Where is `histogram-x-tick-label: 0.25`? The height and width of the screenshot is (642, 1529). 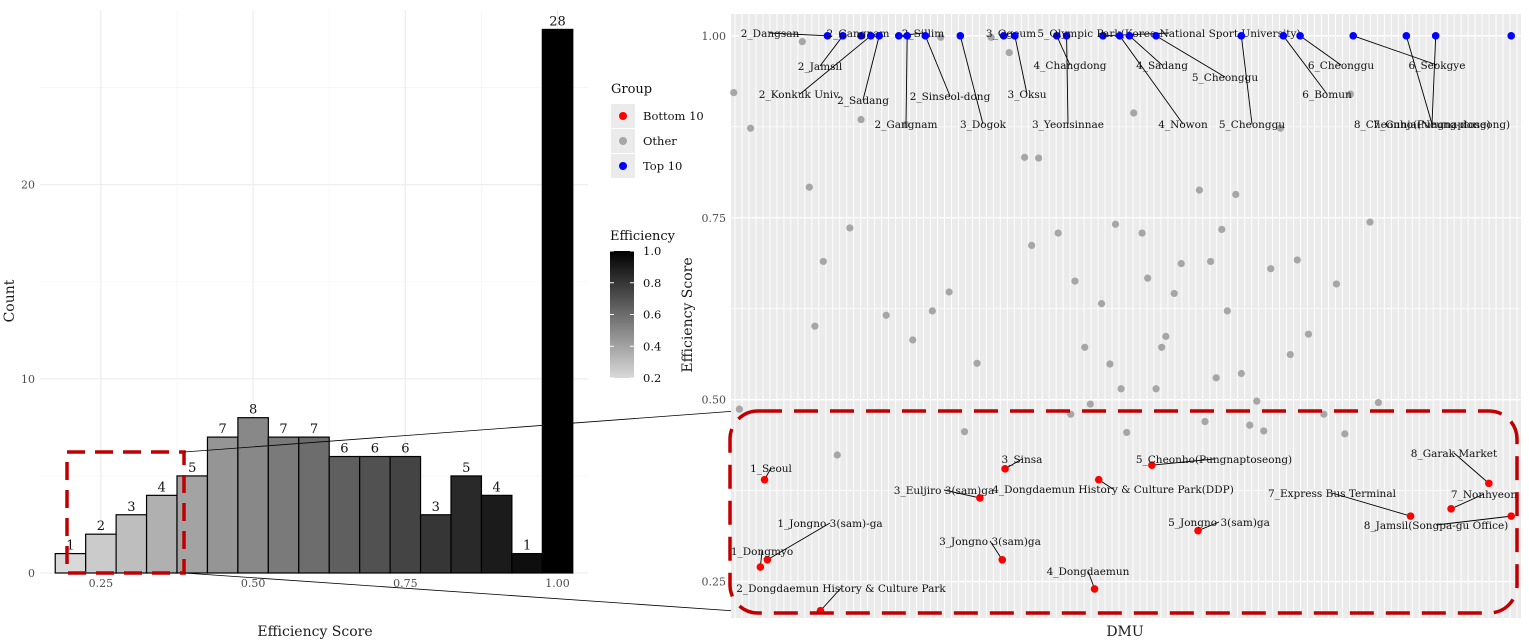 histogram-x-tick-label: 0.25 is located at coordinates (101, 583).